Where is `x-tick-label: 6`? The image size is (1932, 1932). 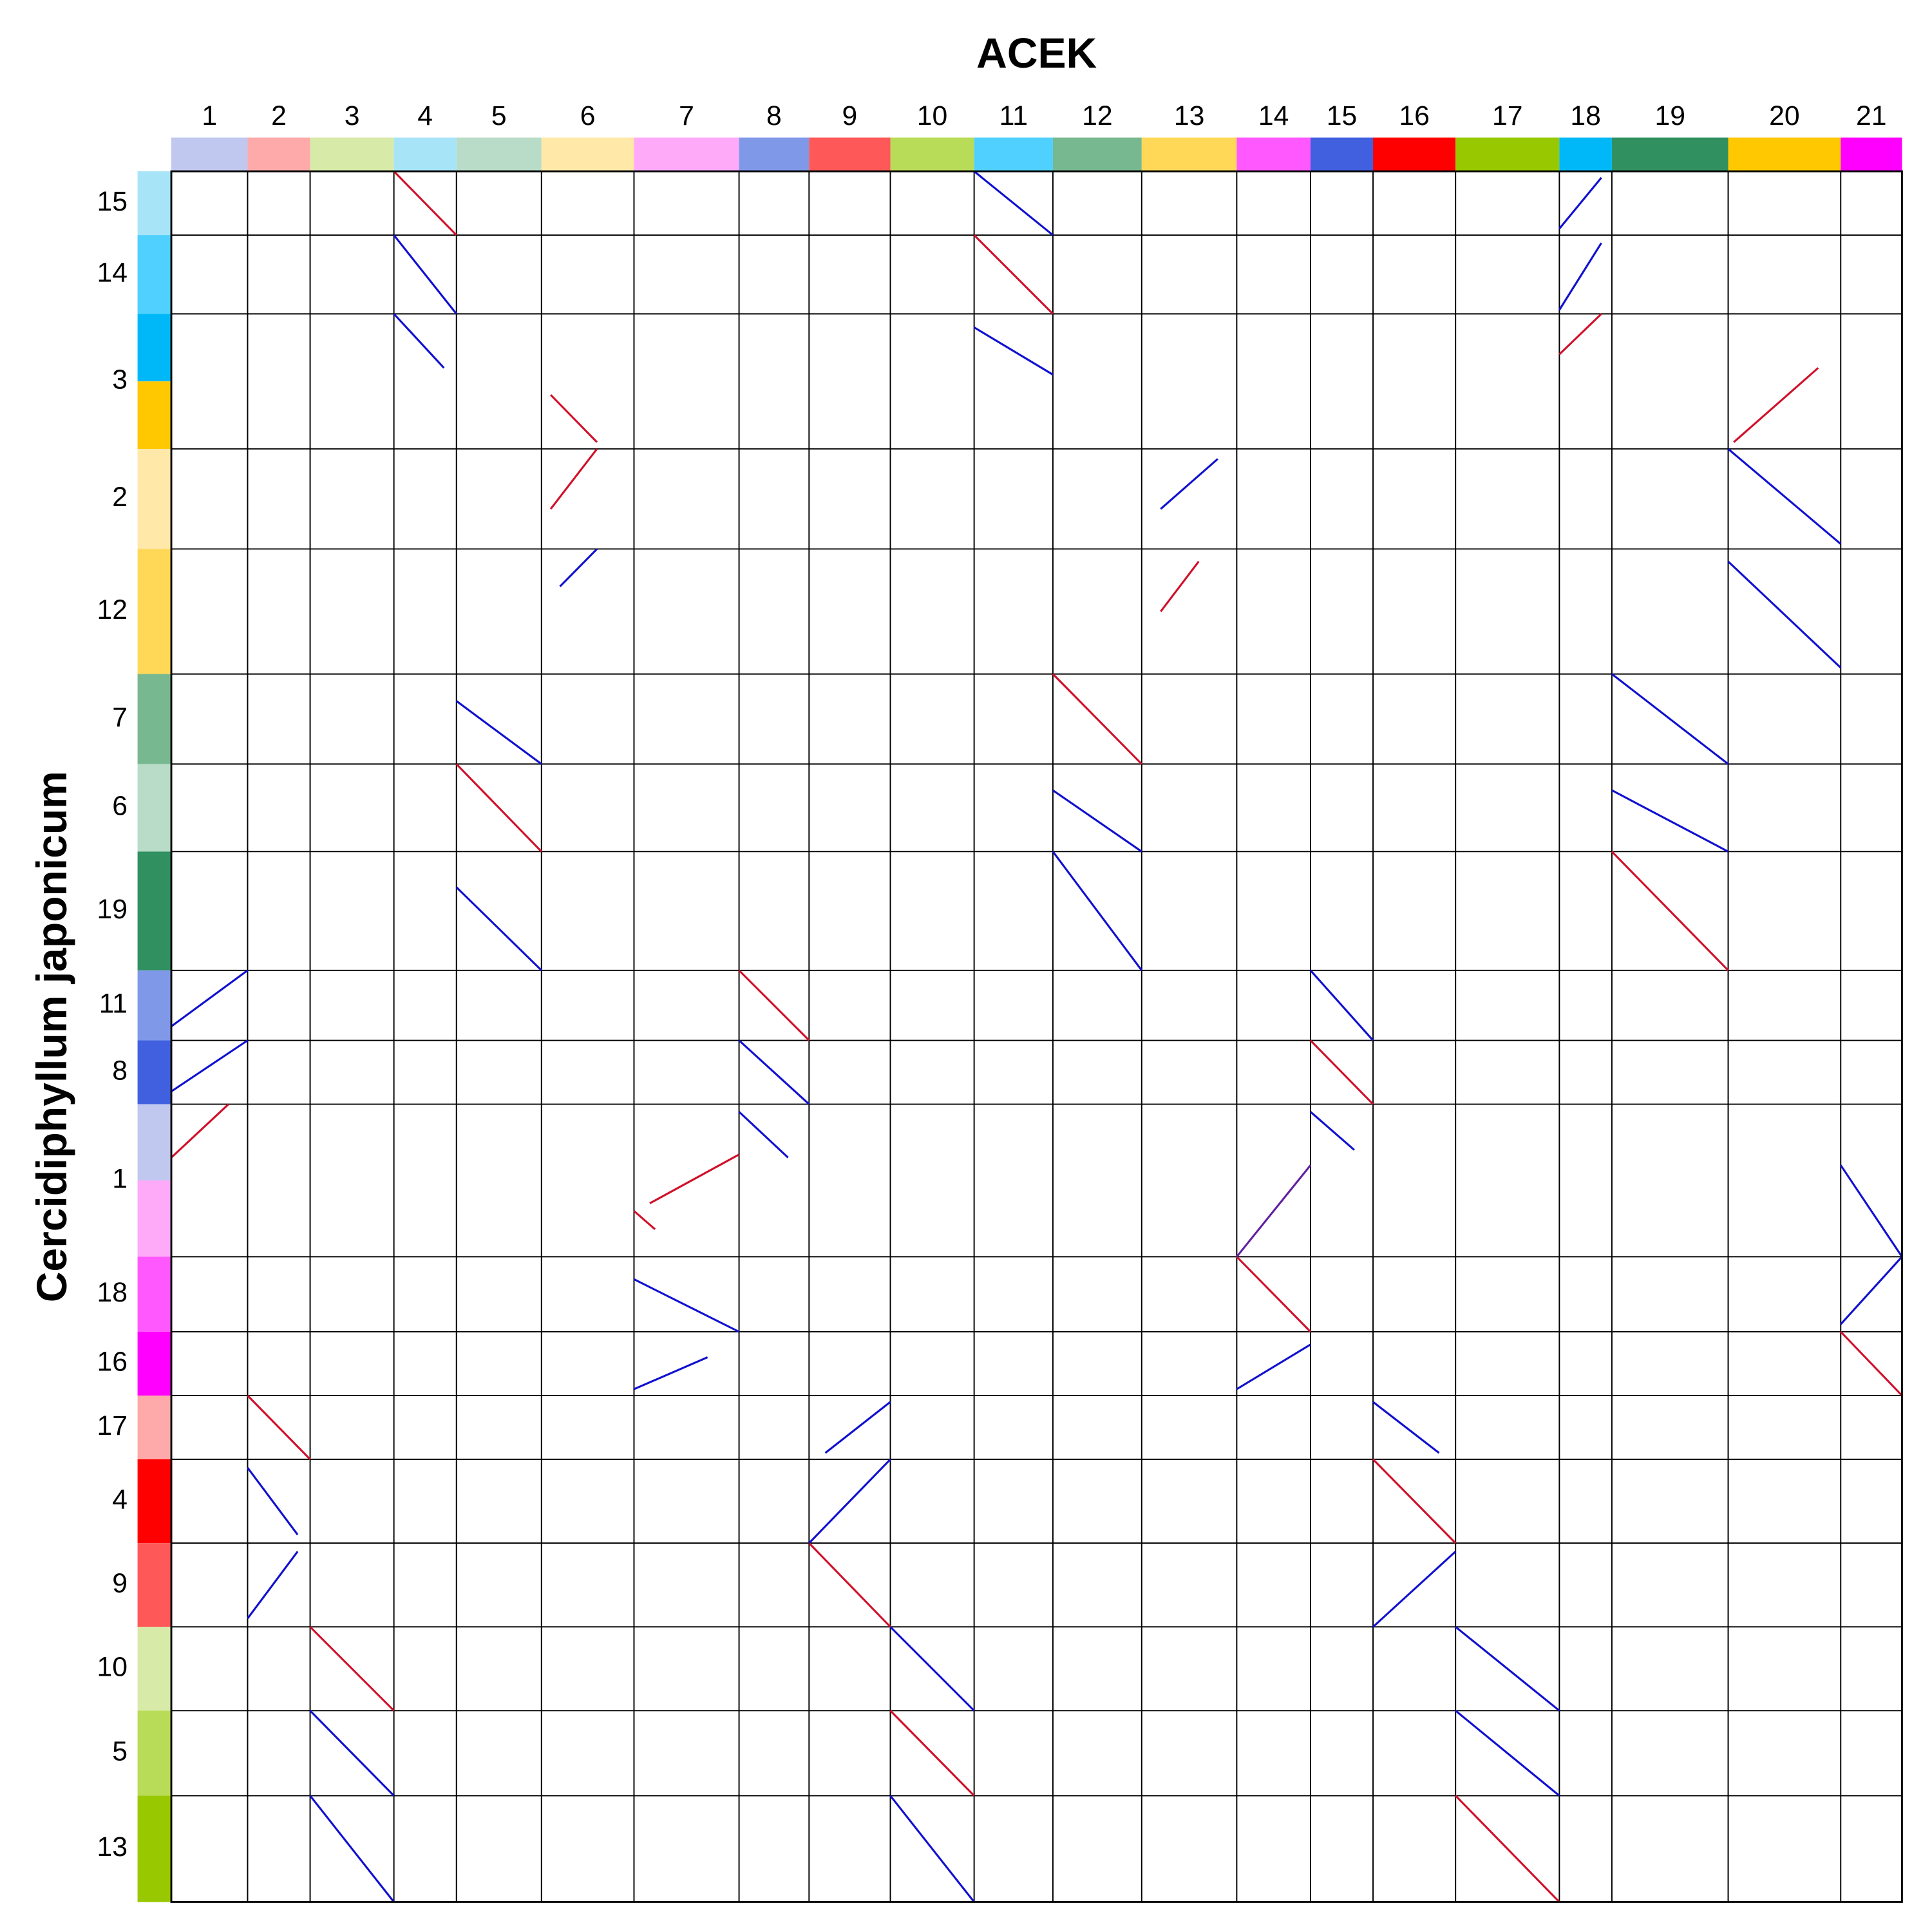
x-tick-label: 6 is located at coordinates (588, 116).